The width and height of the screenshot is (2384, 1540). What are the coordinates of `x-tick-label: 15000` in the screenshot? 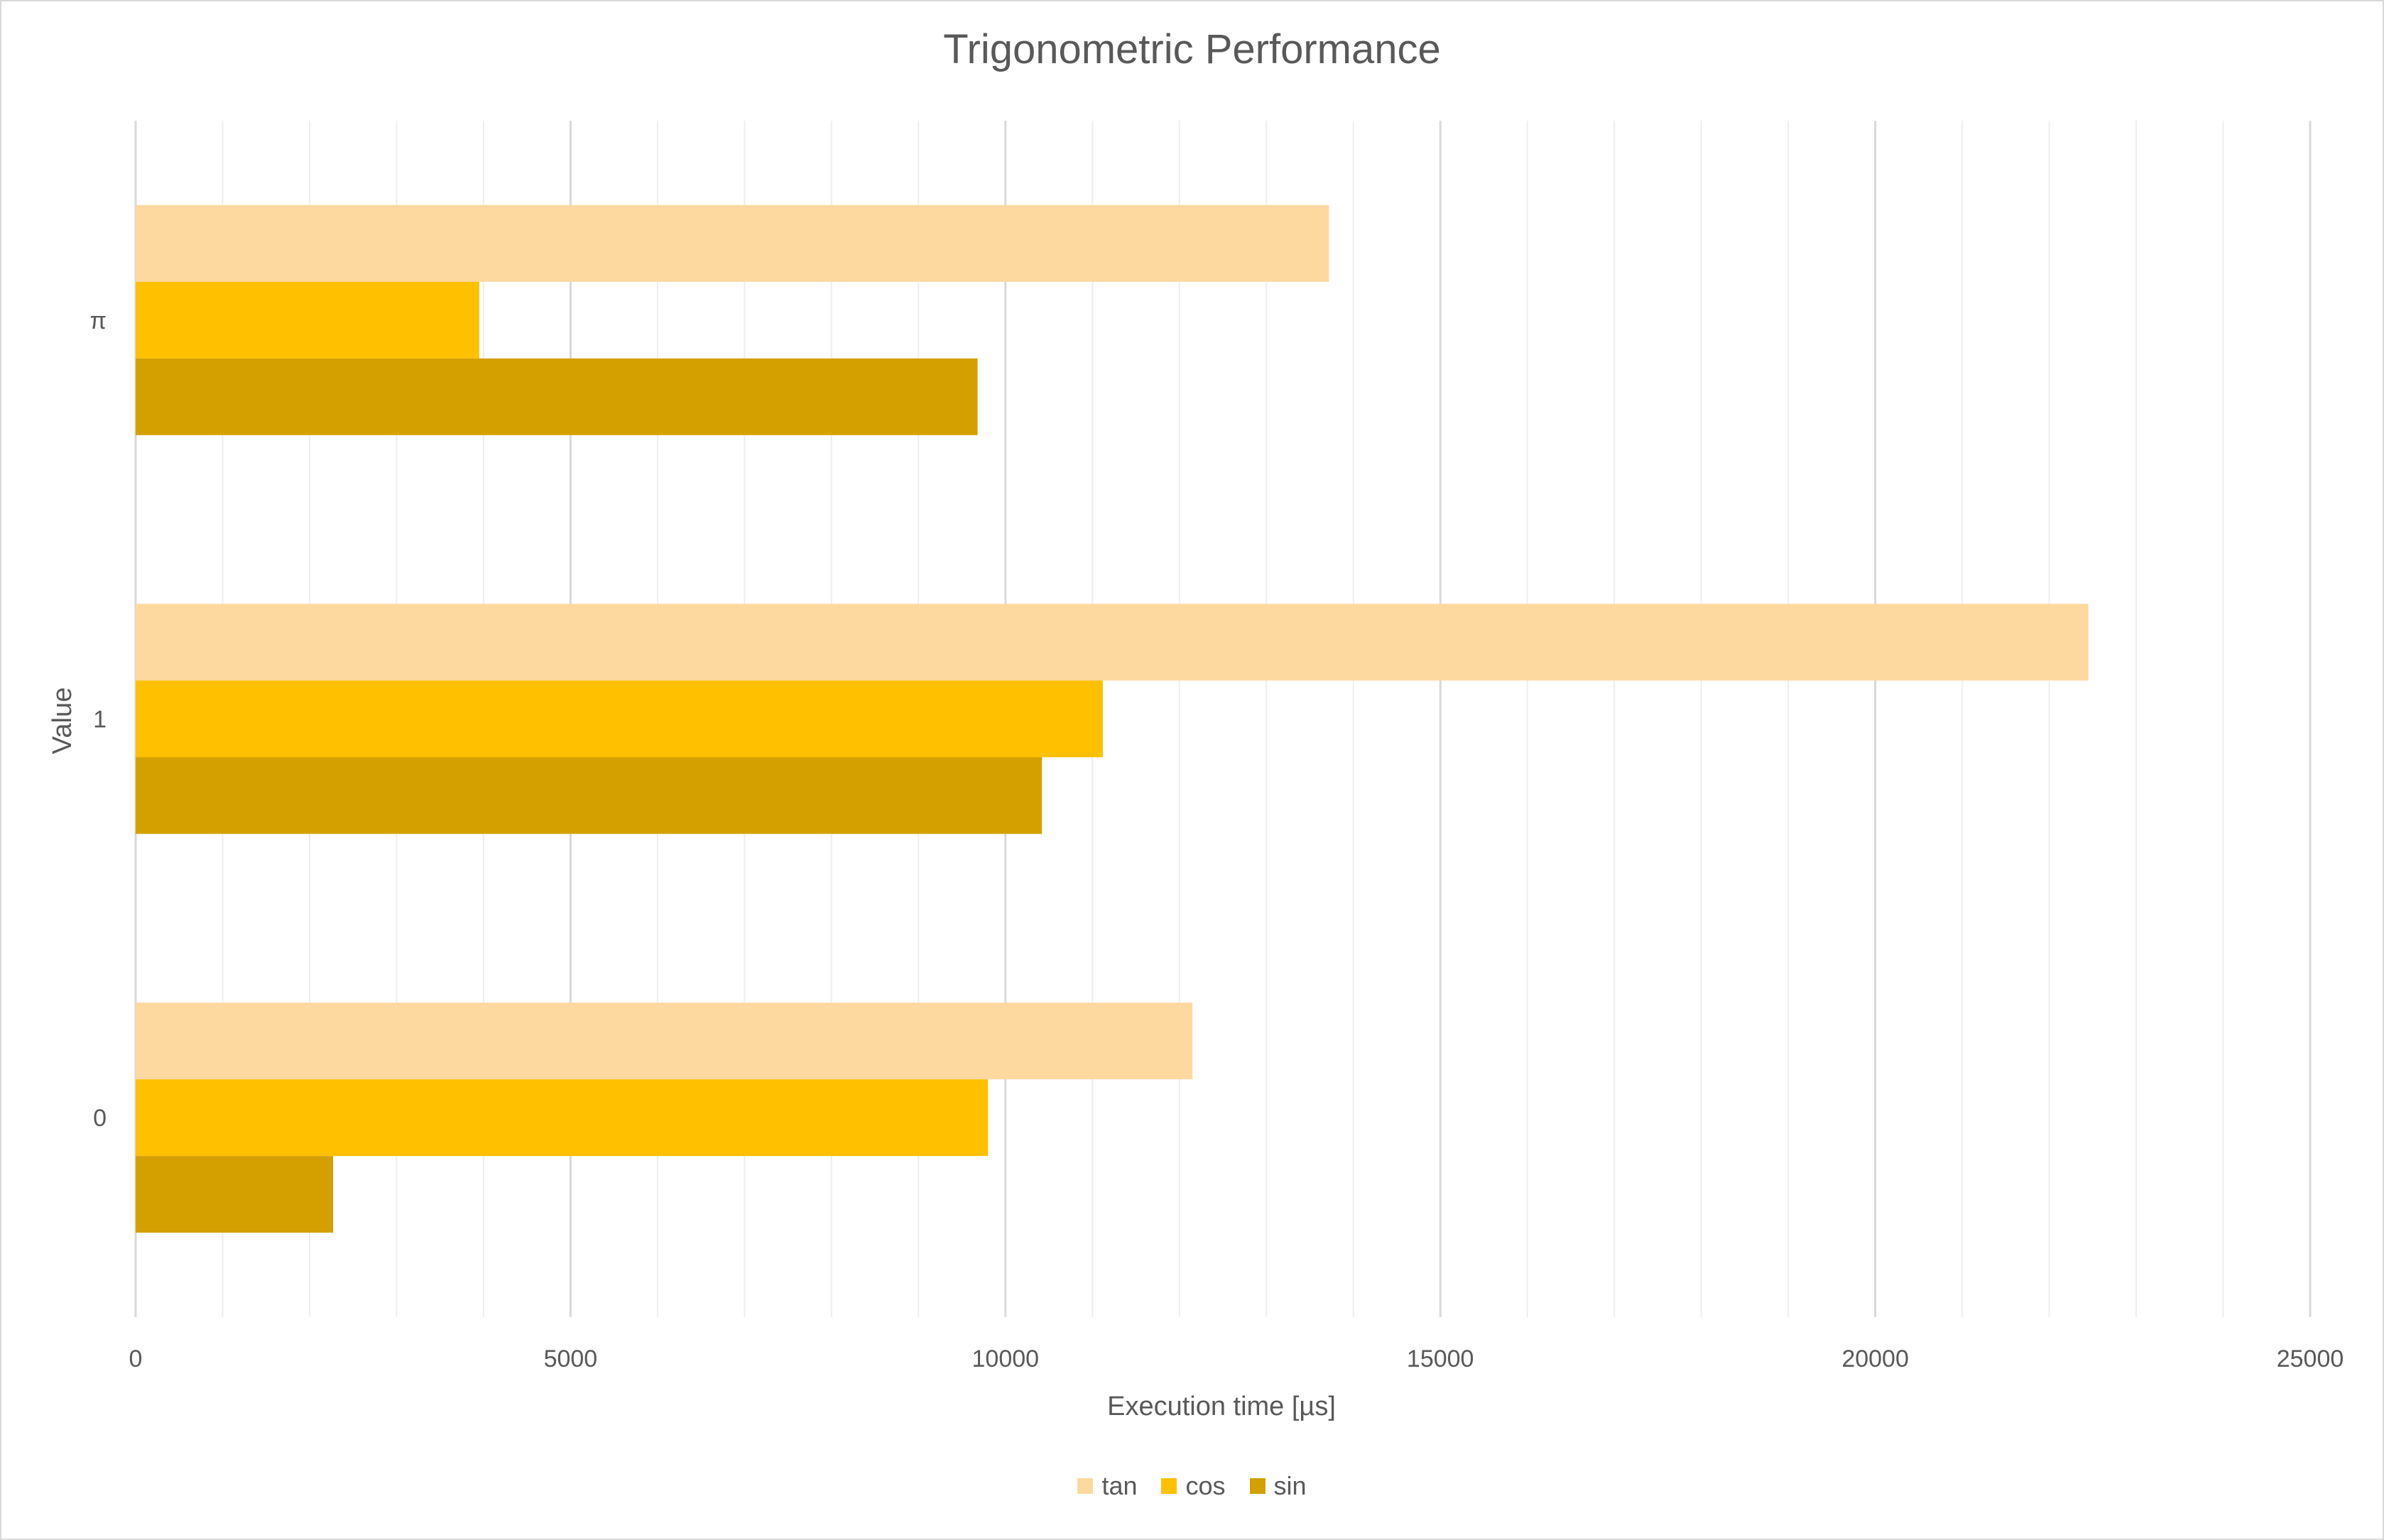 It's located at (1440, 1358).